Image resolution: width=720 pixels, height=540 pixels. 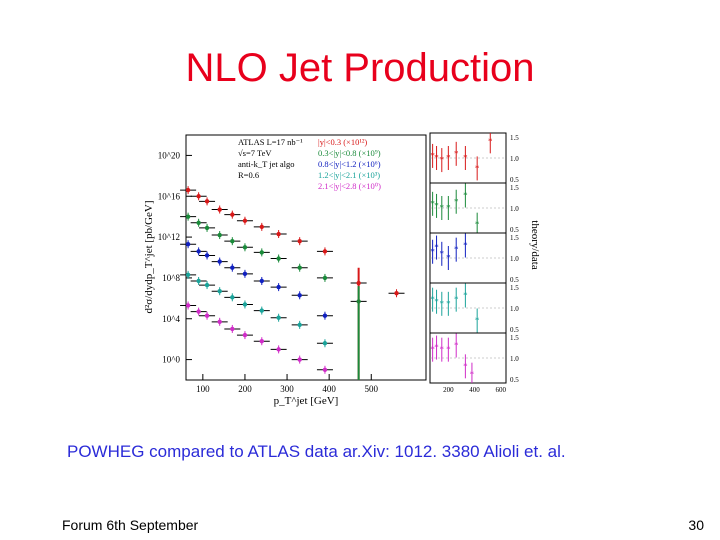 I want to click on ratio-x-tick-label: 200, so click(x=448, y=390).